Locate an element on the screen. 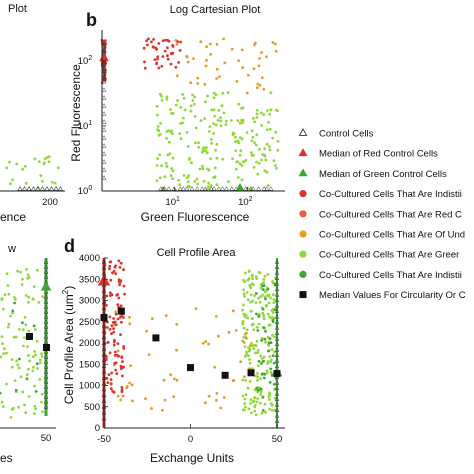 This screenshot has width=474, height=474. panel-b-points is located at coordinates (189, 114).